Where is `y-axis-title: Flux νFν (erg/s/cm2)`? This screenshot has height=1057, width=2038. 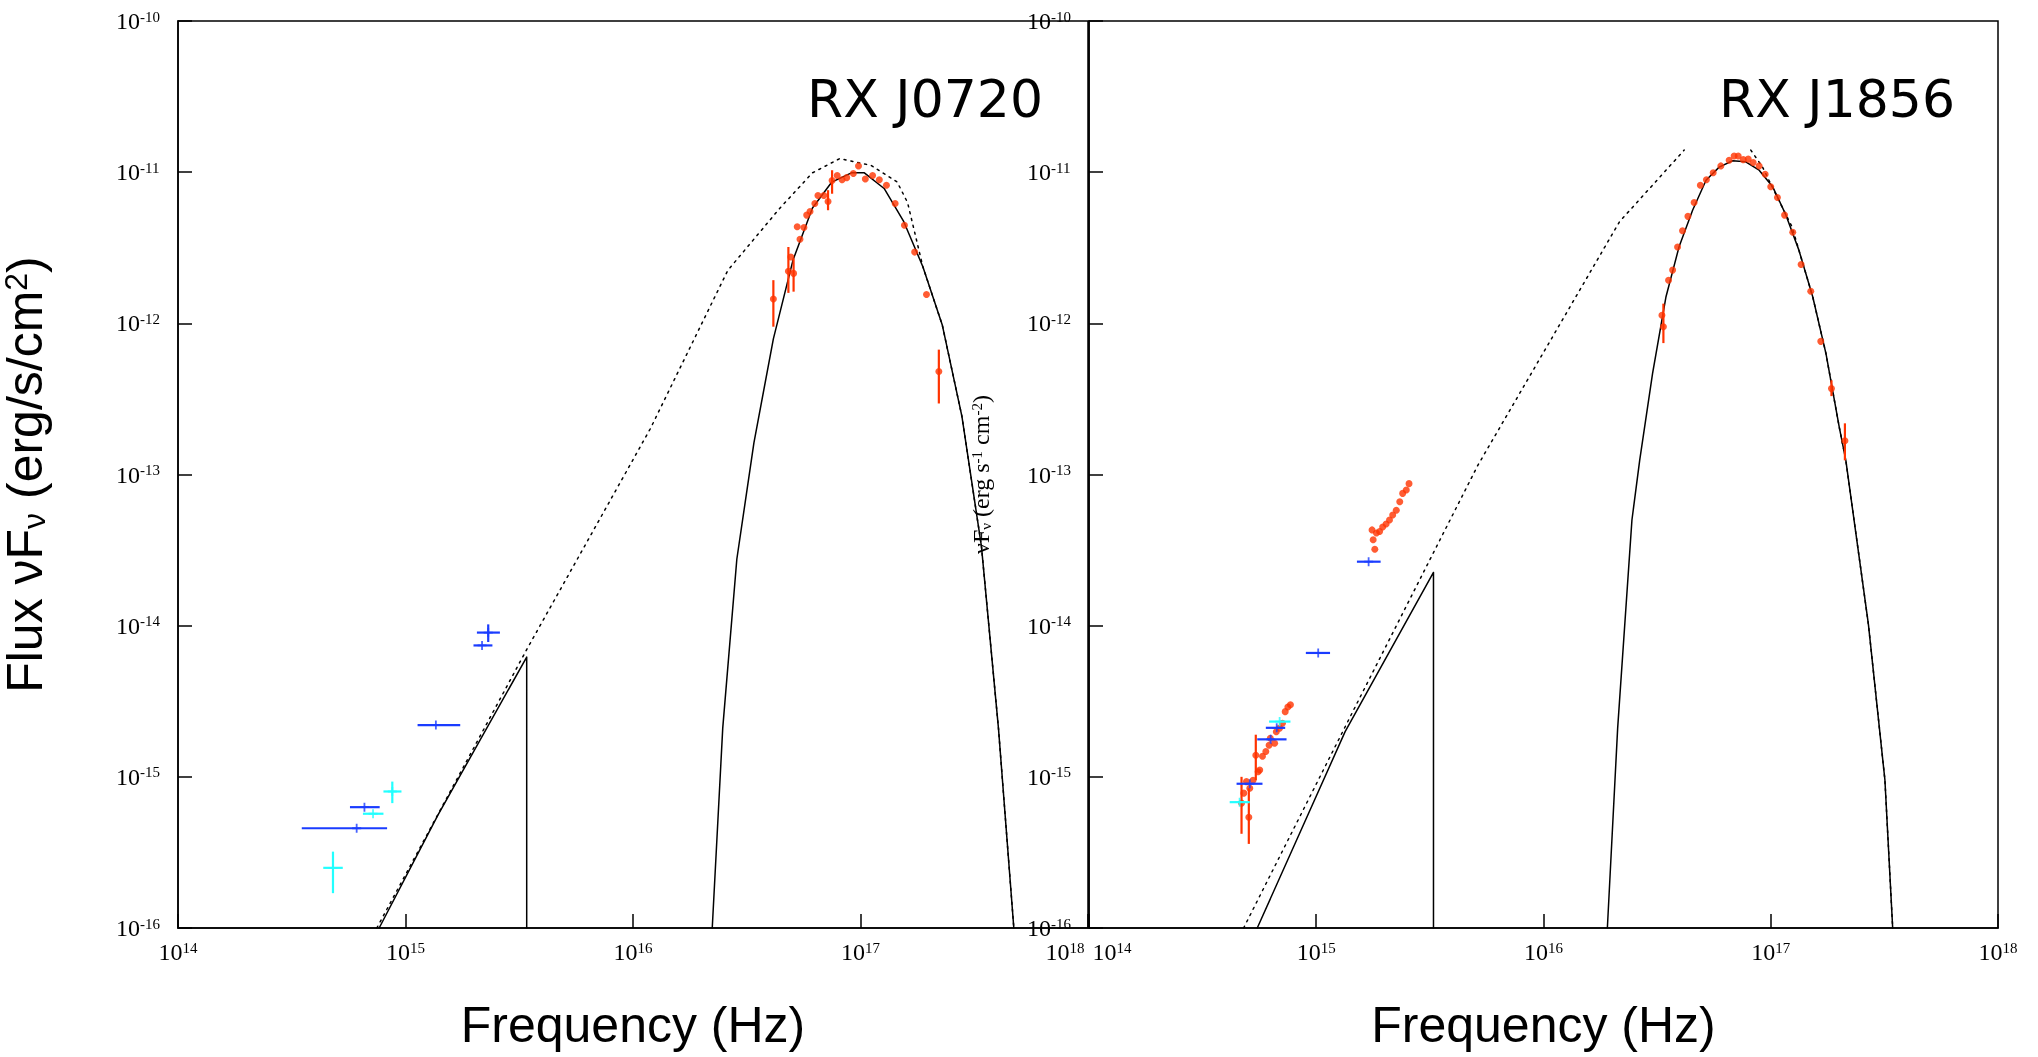 y-axis-title: Flux νFν (erg/s/cm2) is located at coordinates (26, 474).